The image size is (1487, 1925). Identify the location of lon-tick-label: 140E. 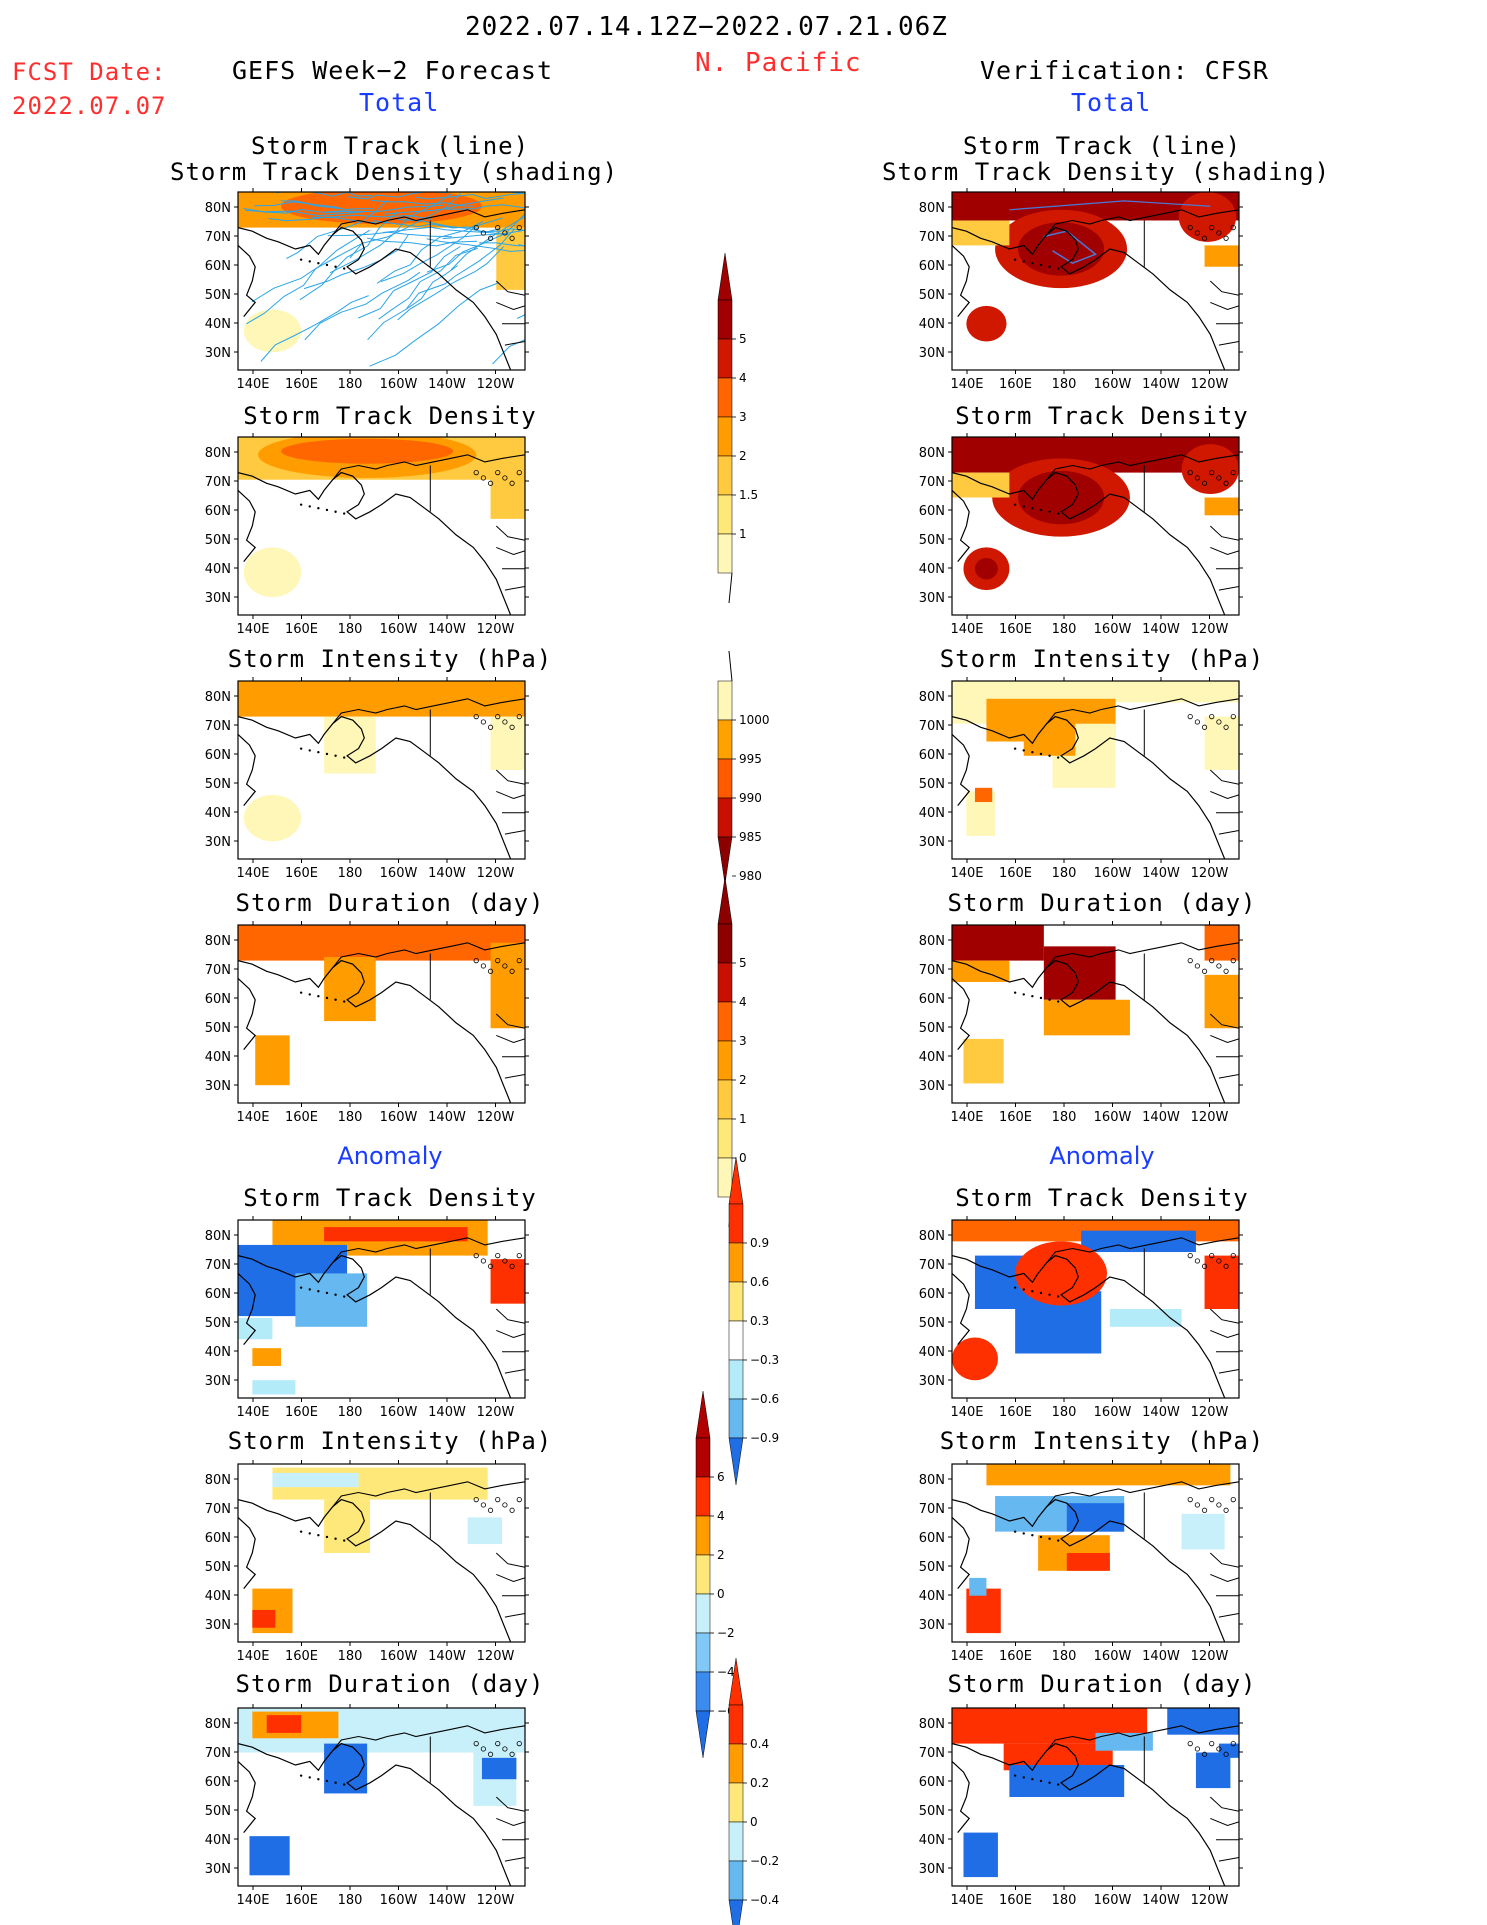
(966, 384).